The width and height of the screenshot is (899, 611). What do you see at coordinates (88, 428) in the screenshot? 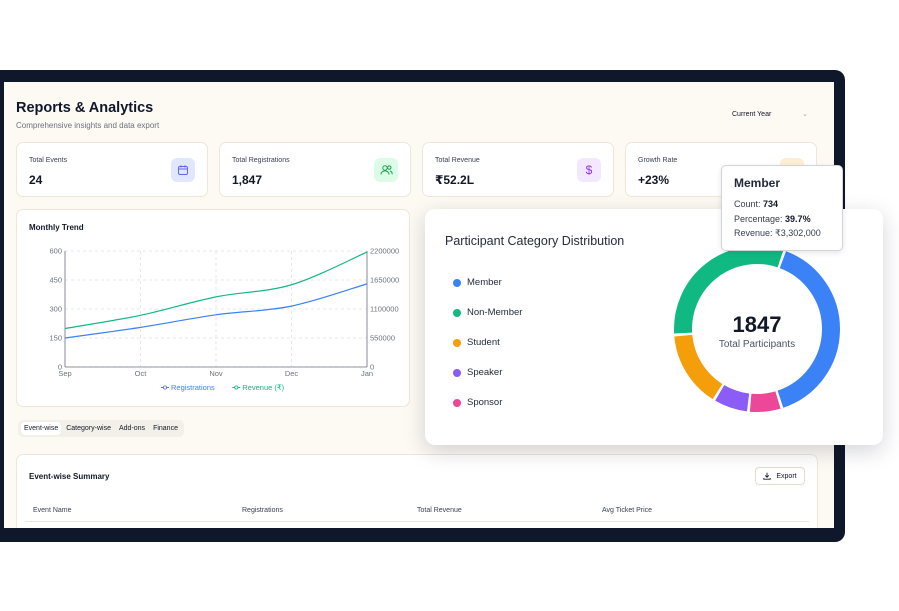
I see `tab-category-wise: Category-wise` at bounding box center [88, 428].